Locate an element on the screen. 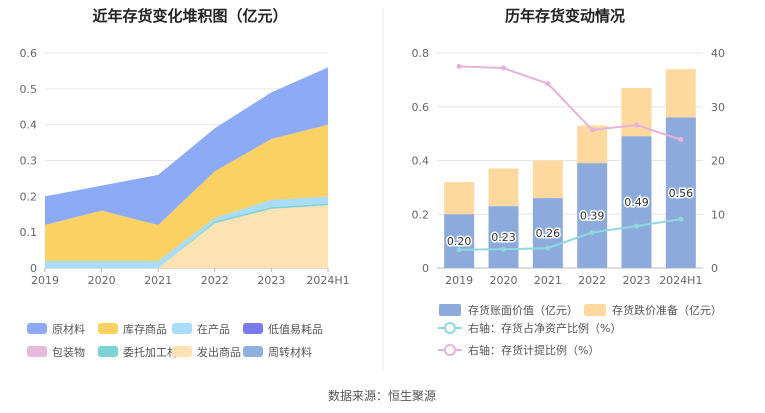 This screenshot has height=413, width=765. left-y-tick-label: 0.5 is located at coordinates (29, 89).